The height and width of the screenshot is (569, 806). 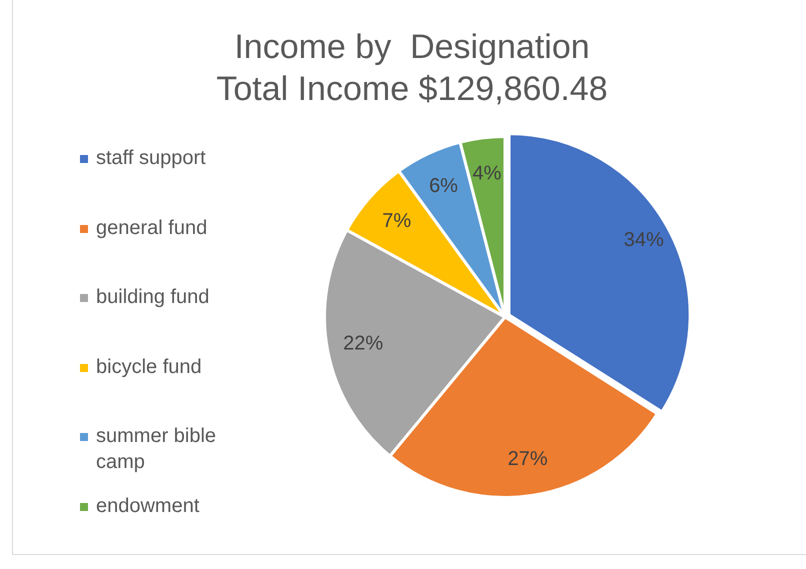 What do you see at coordinates (152, 228) in the screenshot?
I see `legend-label: general fund` at bounding box center [152, 228].